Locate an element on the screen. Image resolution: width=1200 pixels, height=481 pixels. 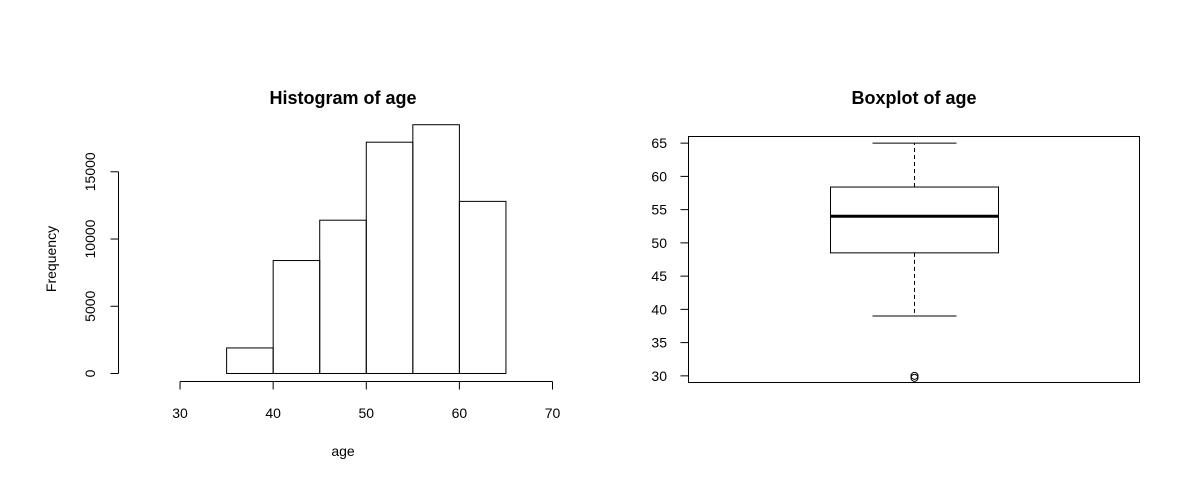
histogram-x-tick-label: 60 is located at coordinates (460, 413).